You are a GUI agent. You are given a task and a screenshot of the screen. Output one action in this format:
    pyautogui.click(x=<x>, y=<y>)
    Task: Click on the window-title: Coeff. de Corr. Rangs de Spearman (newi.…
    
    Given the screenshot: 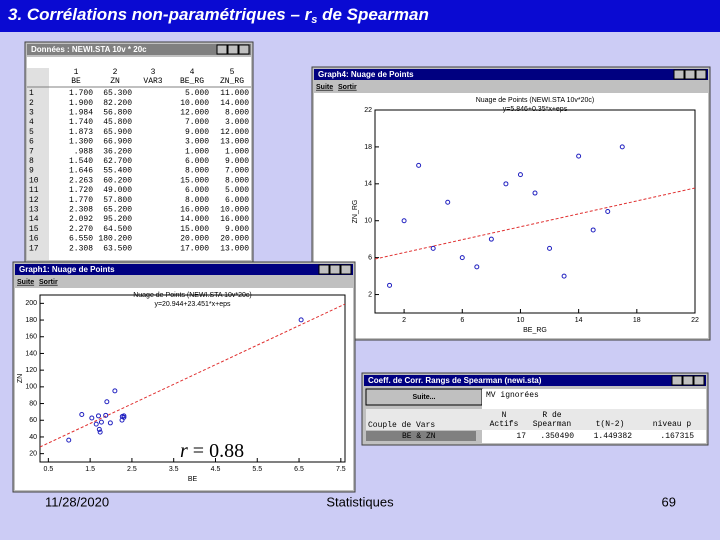 What is the action you would take?
    pyautogui.click(x=455, y=380)
    